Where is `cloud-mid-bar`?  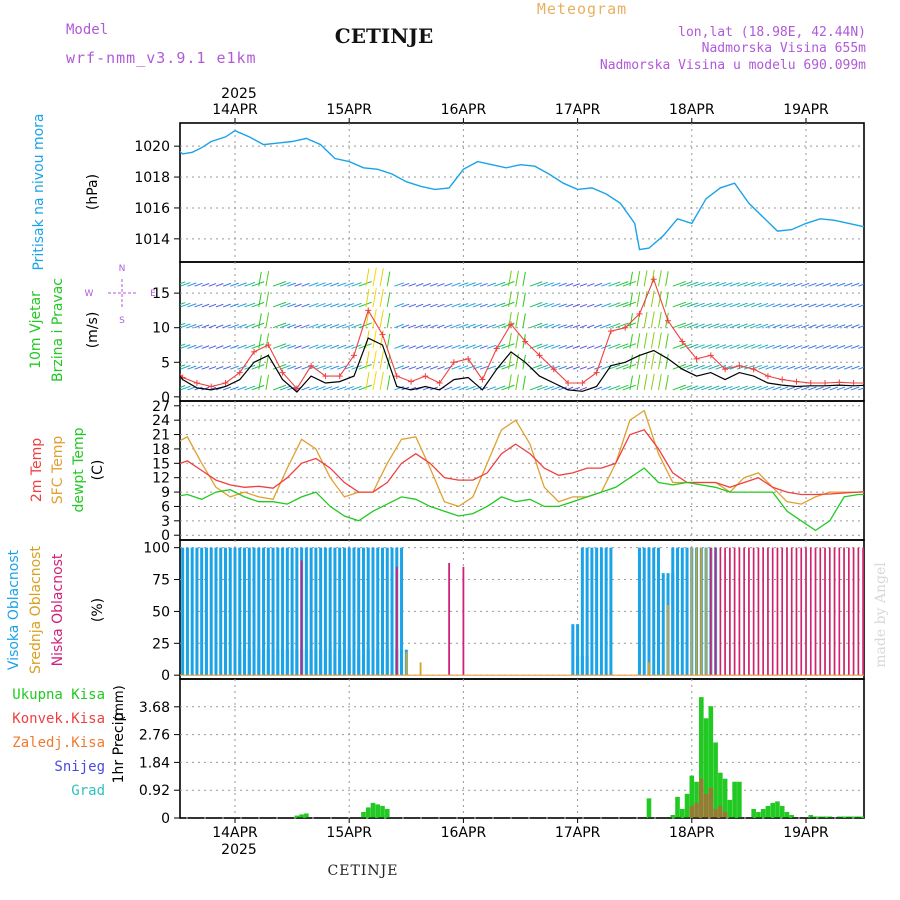 cloud-mid-bar is located at coordinates (868, 612).